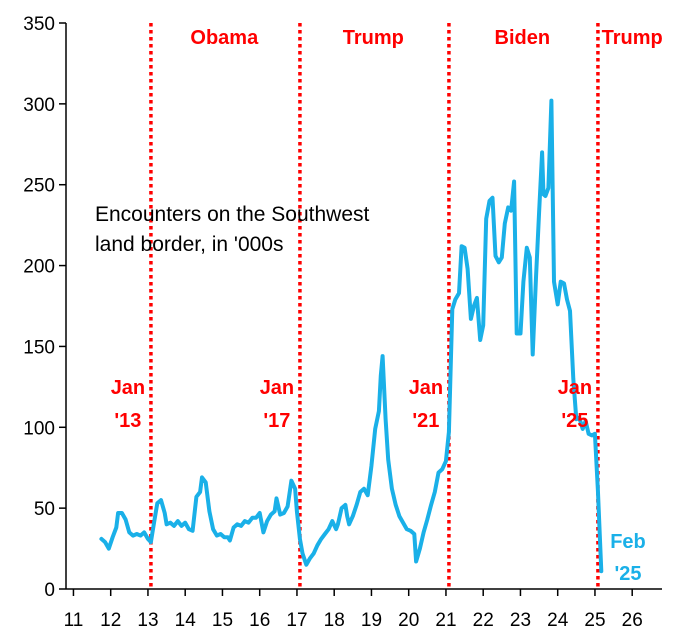 This screenshot has width=680, height=642. I want to click on y-tick-label: 200, so click(39, 267).